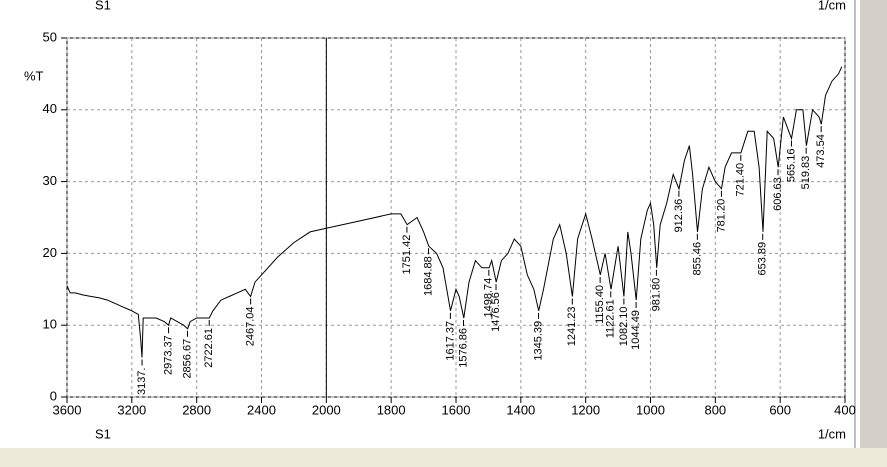 Image resolution: width=887 pixels, height=467 pixels. I want to click on y-tick-label: 30, so click(50, 180).